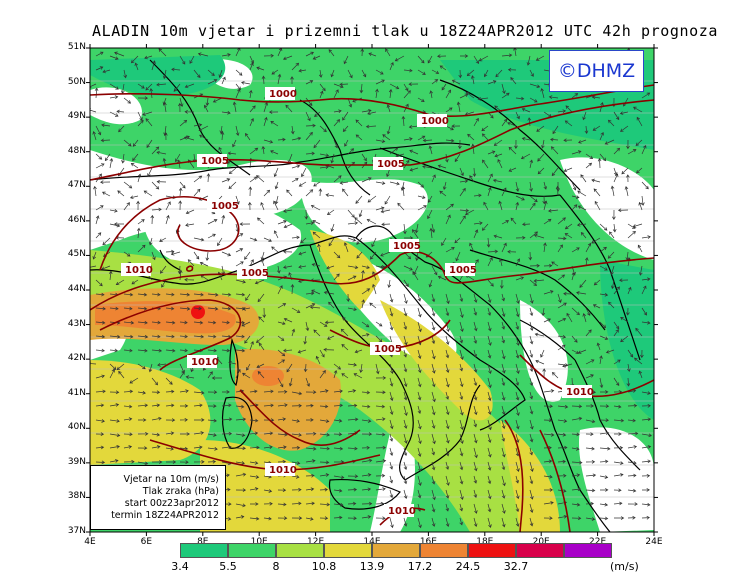 This screenshot has width=740, height=582. Describe the element at coordinates (76, 531) in the screenshot. I see `lat-label: 37N` at that location.